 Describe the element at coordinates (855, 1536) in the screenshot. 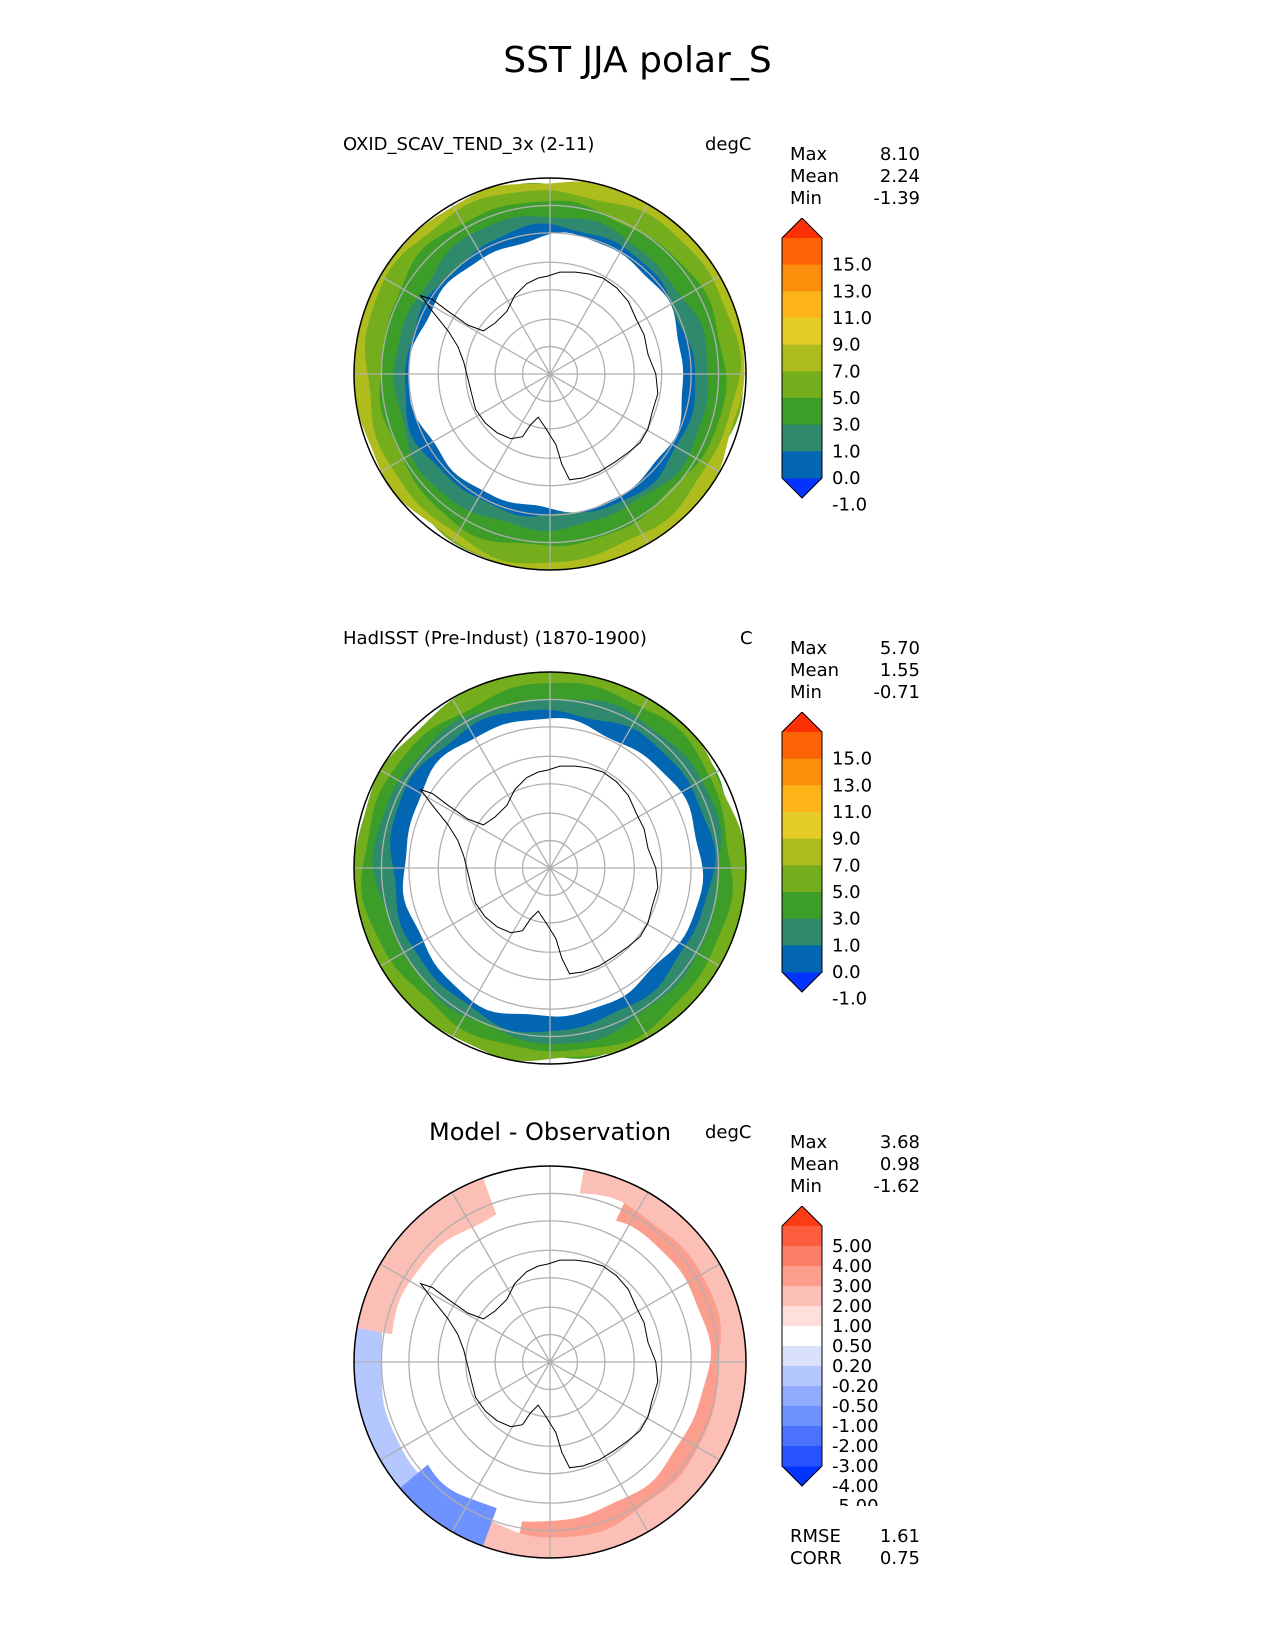

I see `stat-rmse: RMSE 1.61` at that location.